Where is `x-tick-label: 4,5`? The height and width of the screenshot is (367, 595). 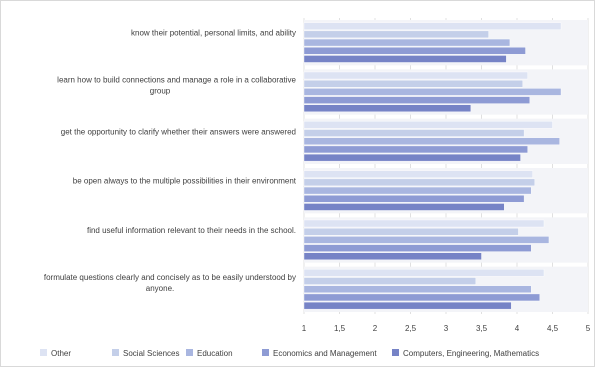
x-tick-label: 4,5 is located at coordinates (553, 328).